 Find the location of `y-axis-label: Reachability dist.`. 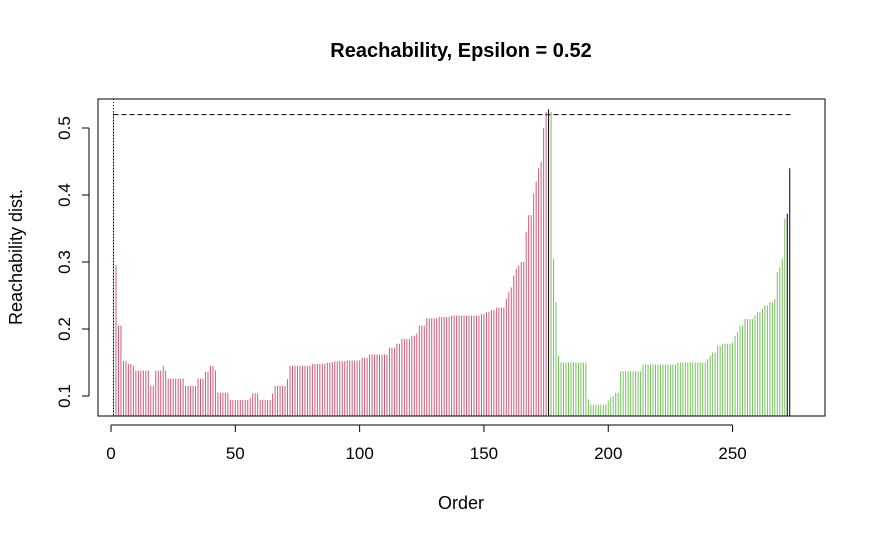

y-axis-label: Reachability dist. is located at coordinates (16, 257).